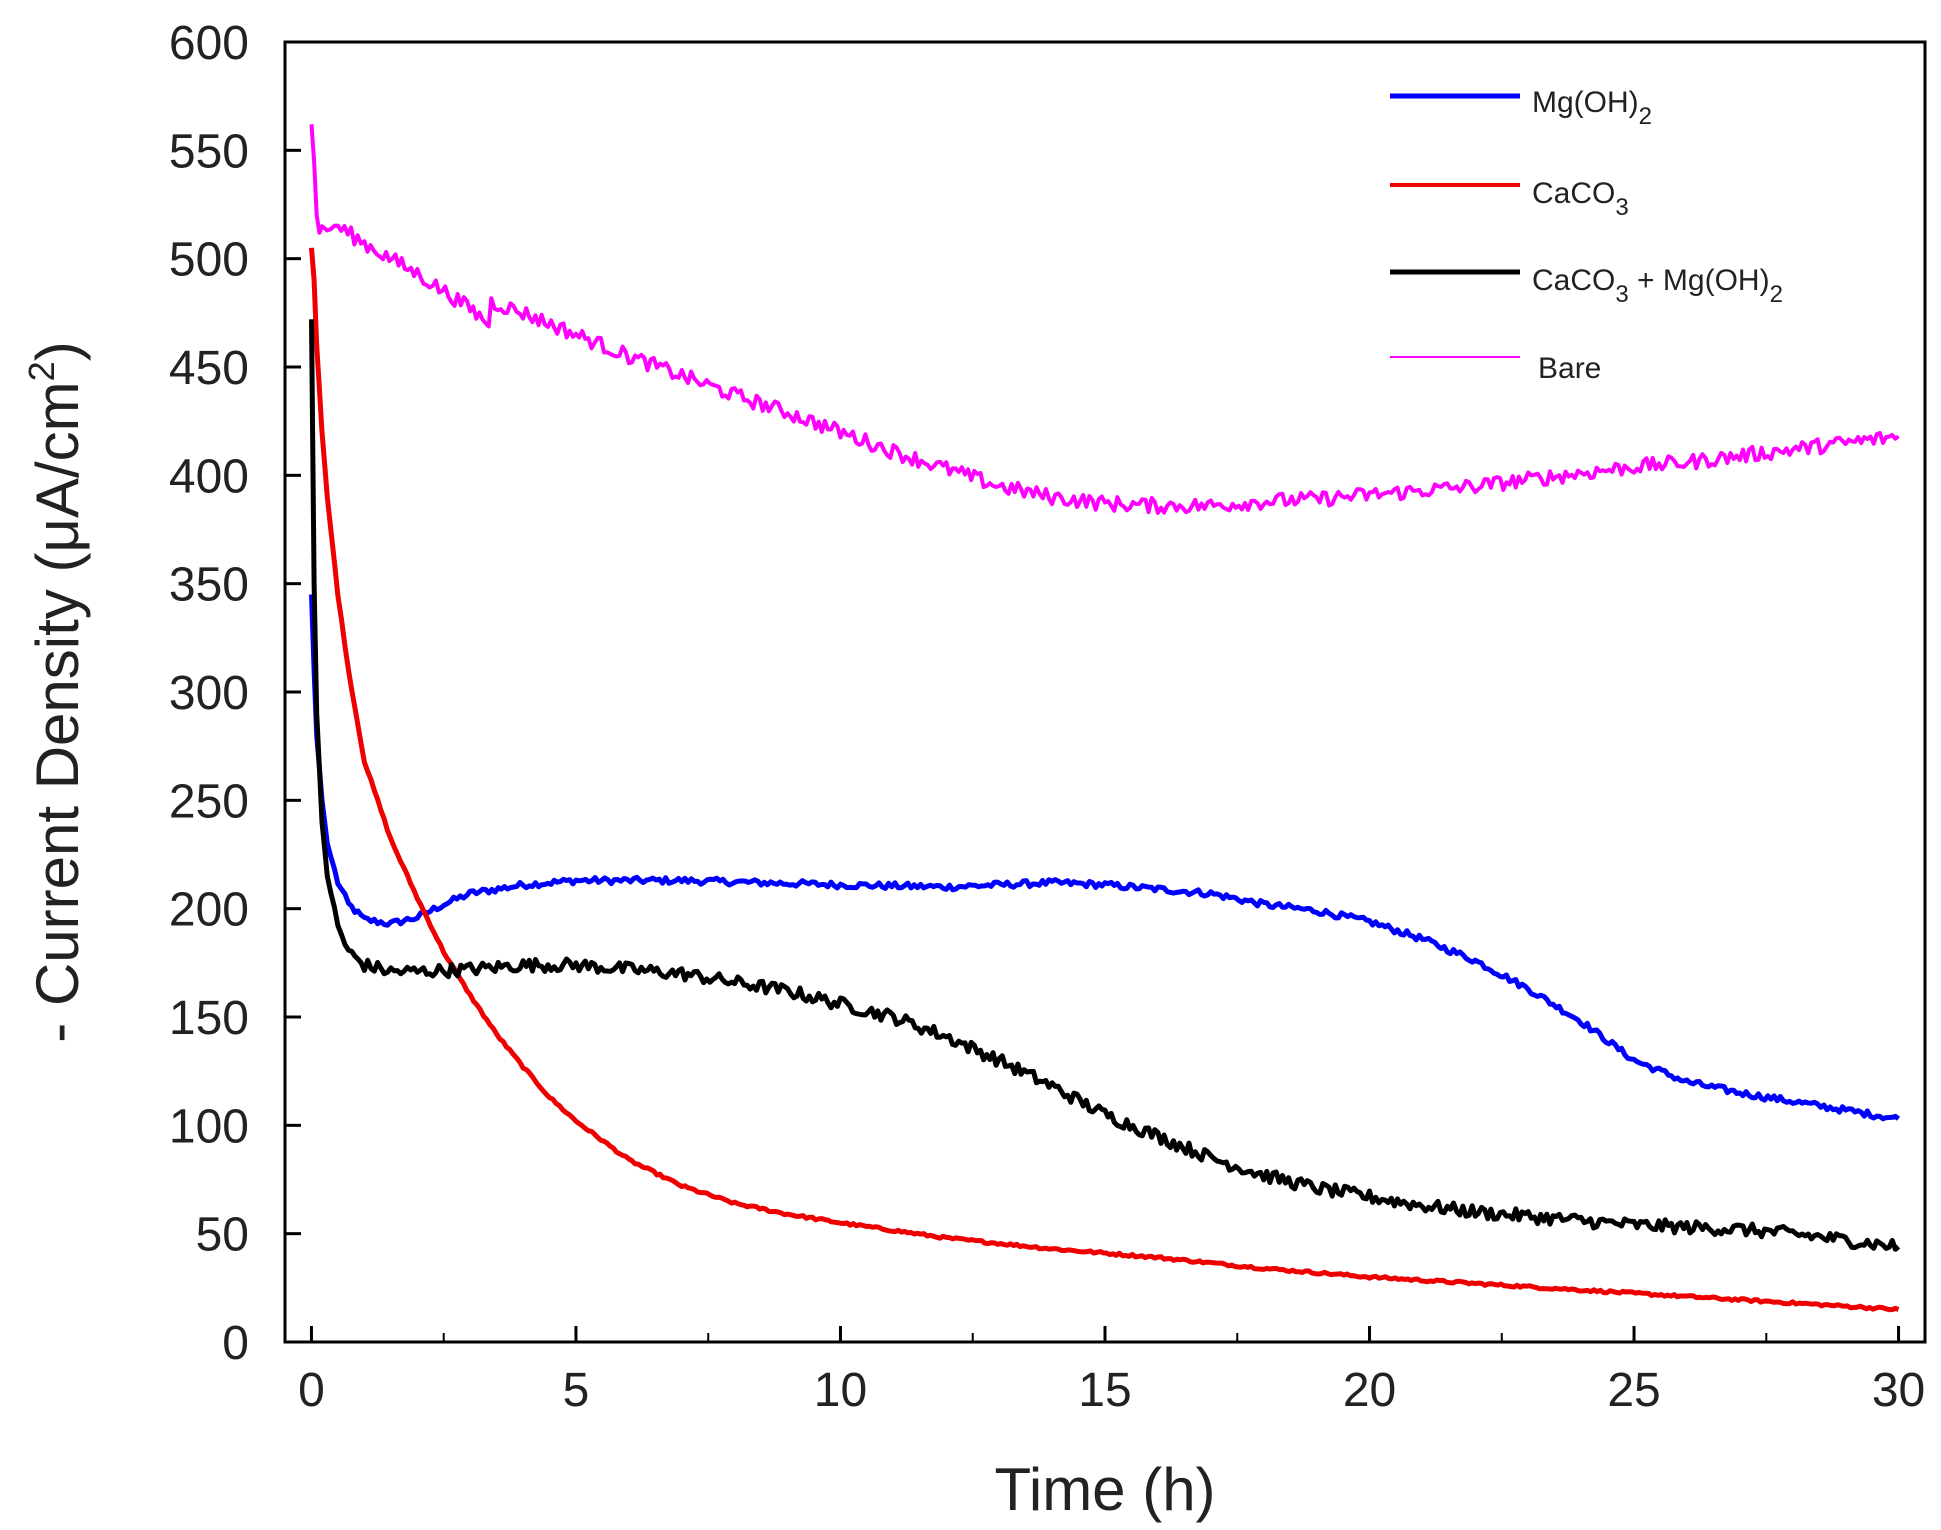 Image resolution: width=1941 pixels, height=1530 pixels. What do you see at coordinates (1104, 1489) in the screenshot?
I see `x-axis-title: Time (h)` at bounding box center [1104, 1489].